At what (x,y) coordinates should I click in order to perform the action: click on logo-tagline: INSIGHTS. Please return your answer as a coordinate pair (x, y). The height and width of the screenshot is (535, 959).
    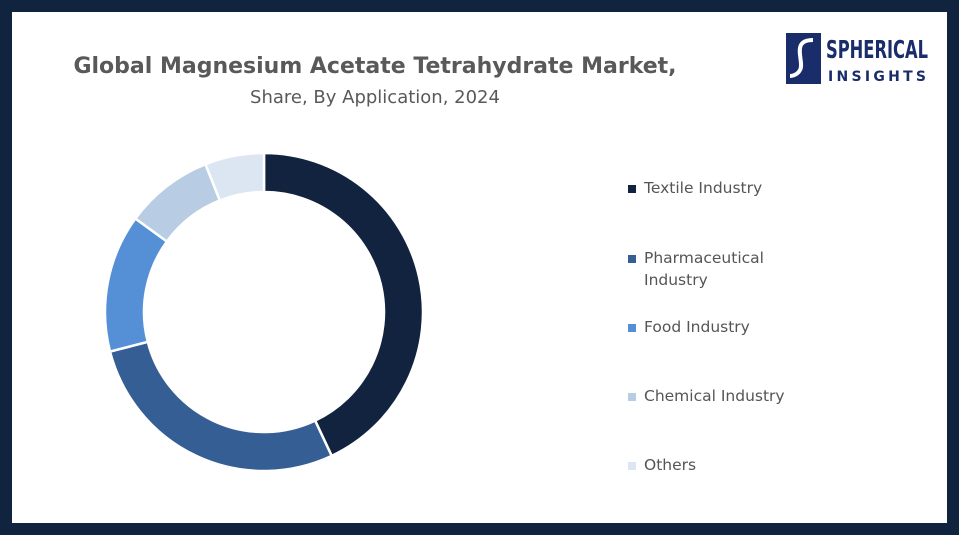
    Looking at the image, I should click on (877, 77).